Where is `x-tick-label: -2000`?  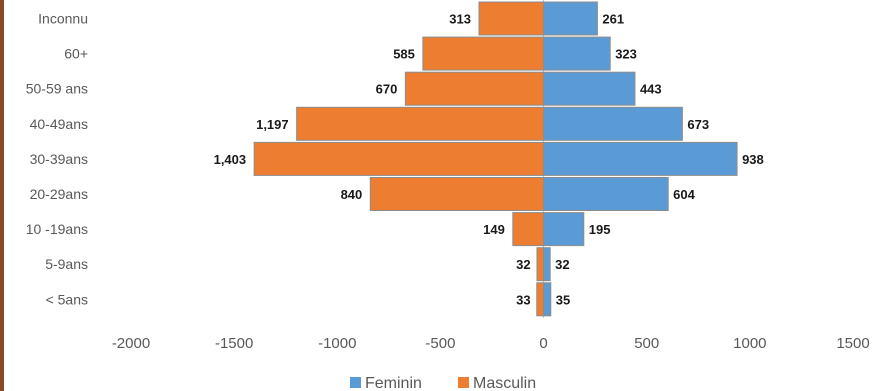
x-tick-label: -2000 is located at coordinates (131, 343).